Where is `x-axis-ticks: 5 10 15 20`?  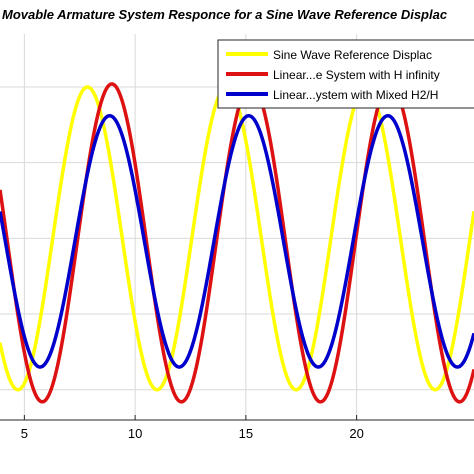
x-axis-ticks: 5 10 15 20 is located at coordinates (192, 428).